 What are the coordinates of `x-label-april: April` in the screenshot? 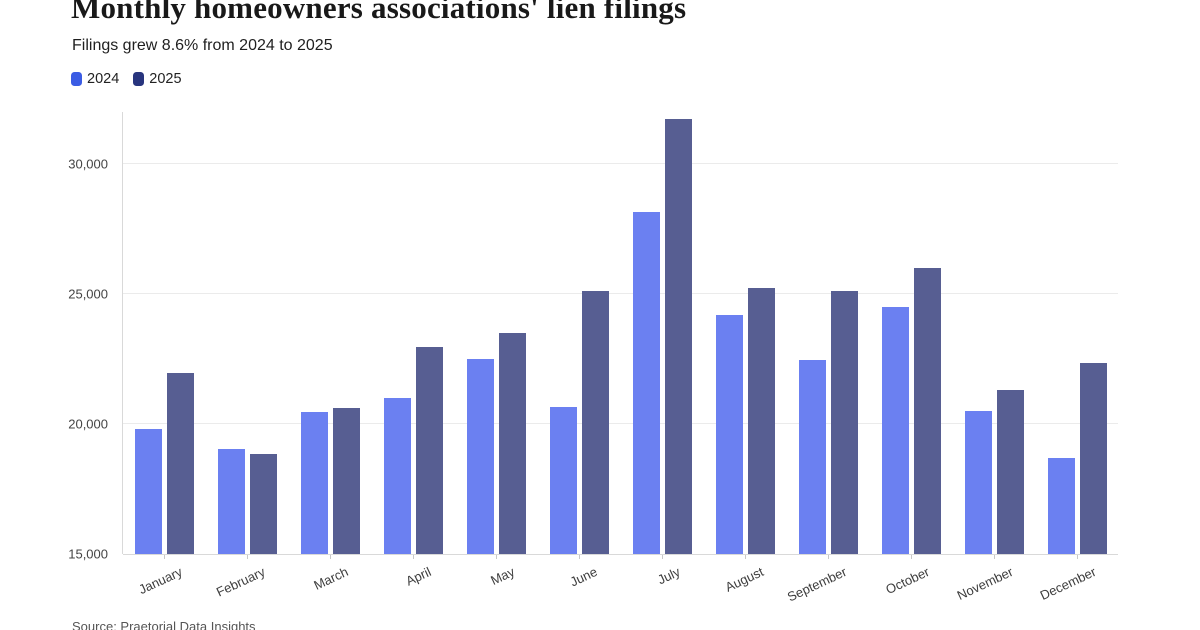 It's located at (418, 576).